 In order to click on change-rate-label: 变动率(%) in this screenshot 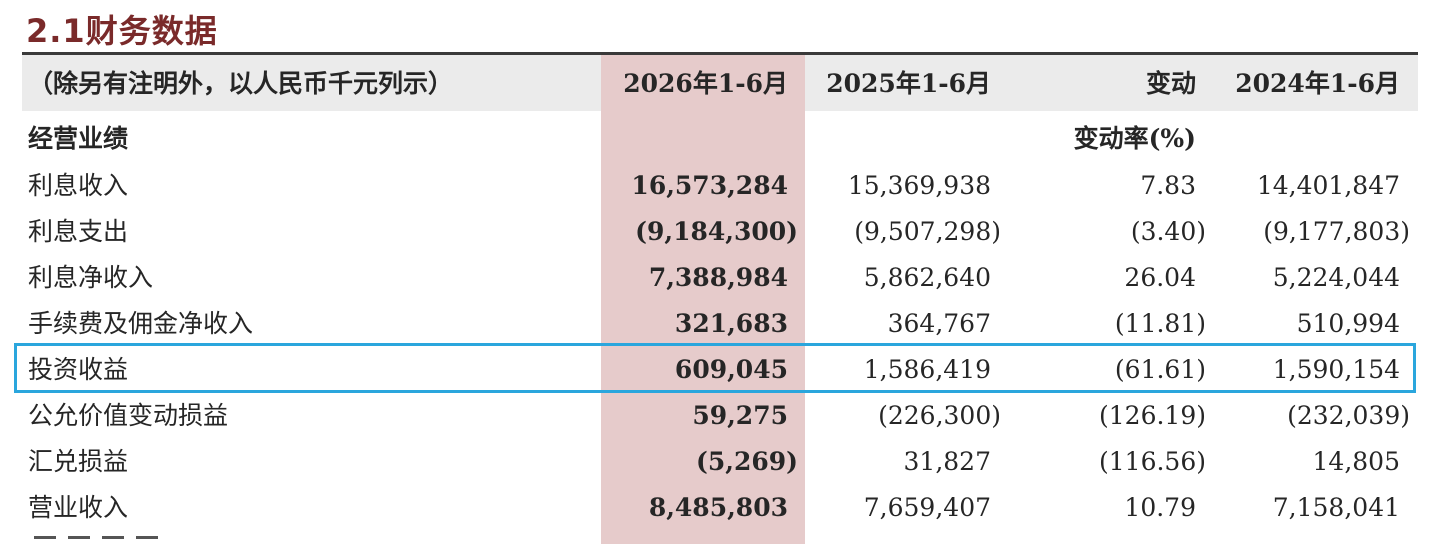, I will do `click(1134, 138)`.